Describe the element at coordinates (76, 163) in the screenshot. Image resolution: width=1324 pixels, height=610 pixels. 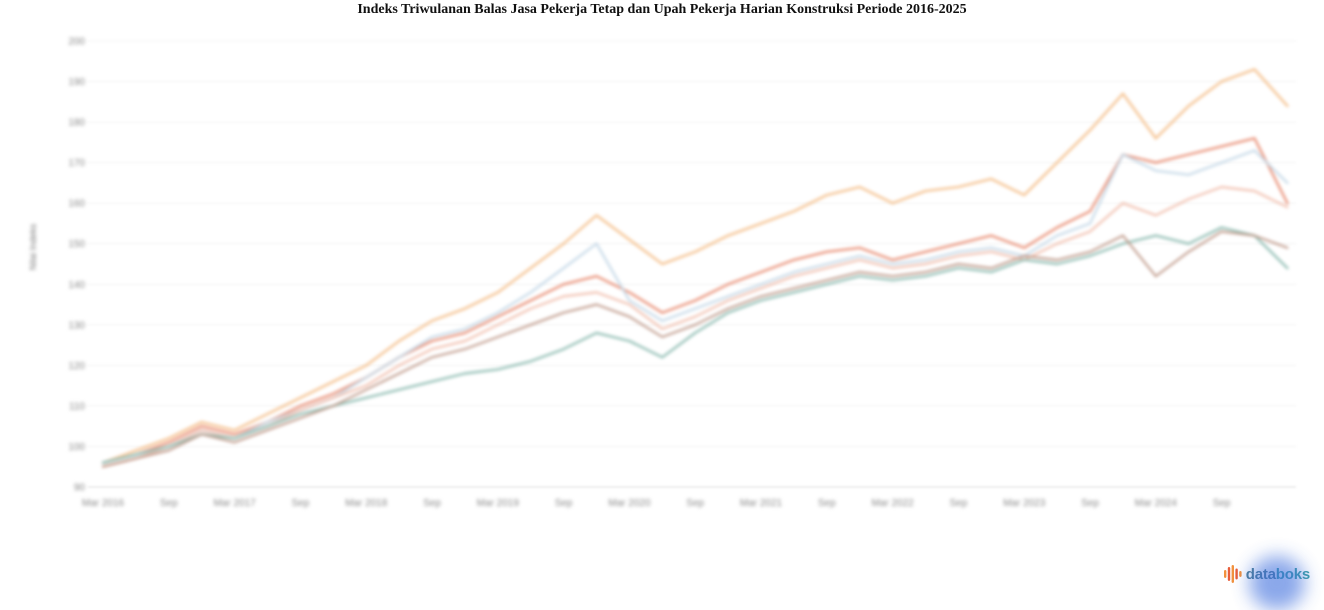
I see `y-tick-label: 170` at that location.